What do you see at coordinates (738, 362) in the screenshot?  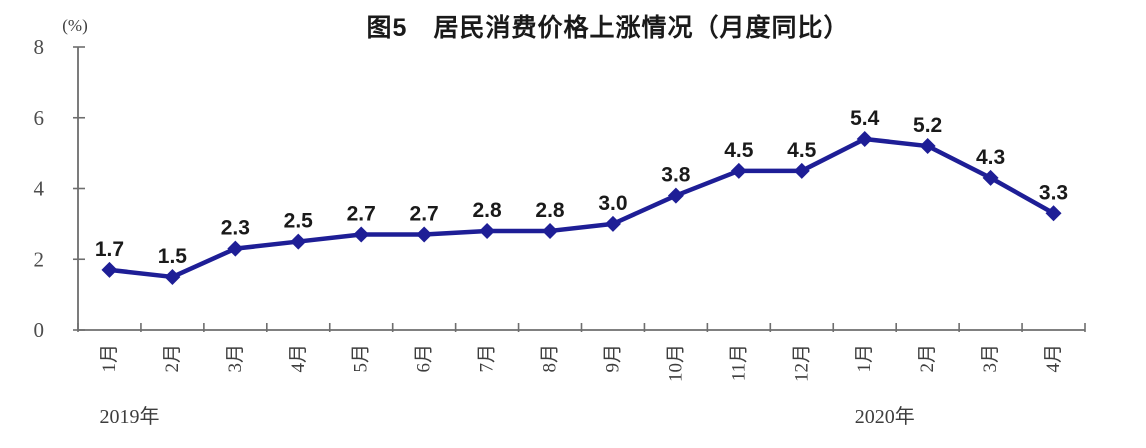 I see `x-axis-month-label: 11月` at bounding box center [738, 362].